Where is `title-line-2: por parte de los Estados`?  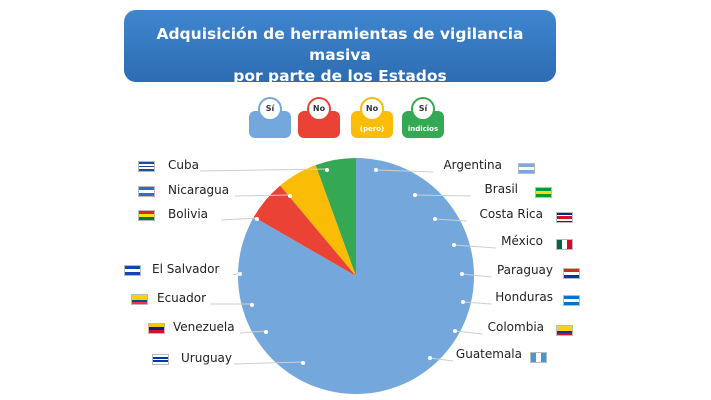 title-line-2: por parte de los Estados is located at coordinates (340, 76).